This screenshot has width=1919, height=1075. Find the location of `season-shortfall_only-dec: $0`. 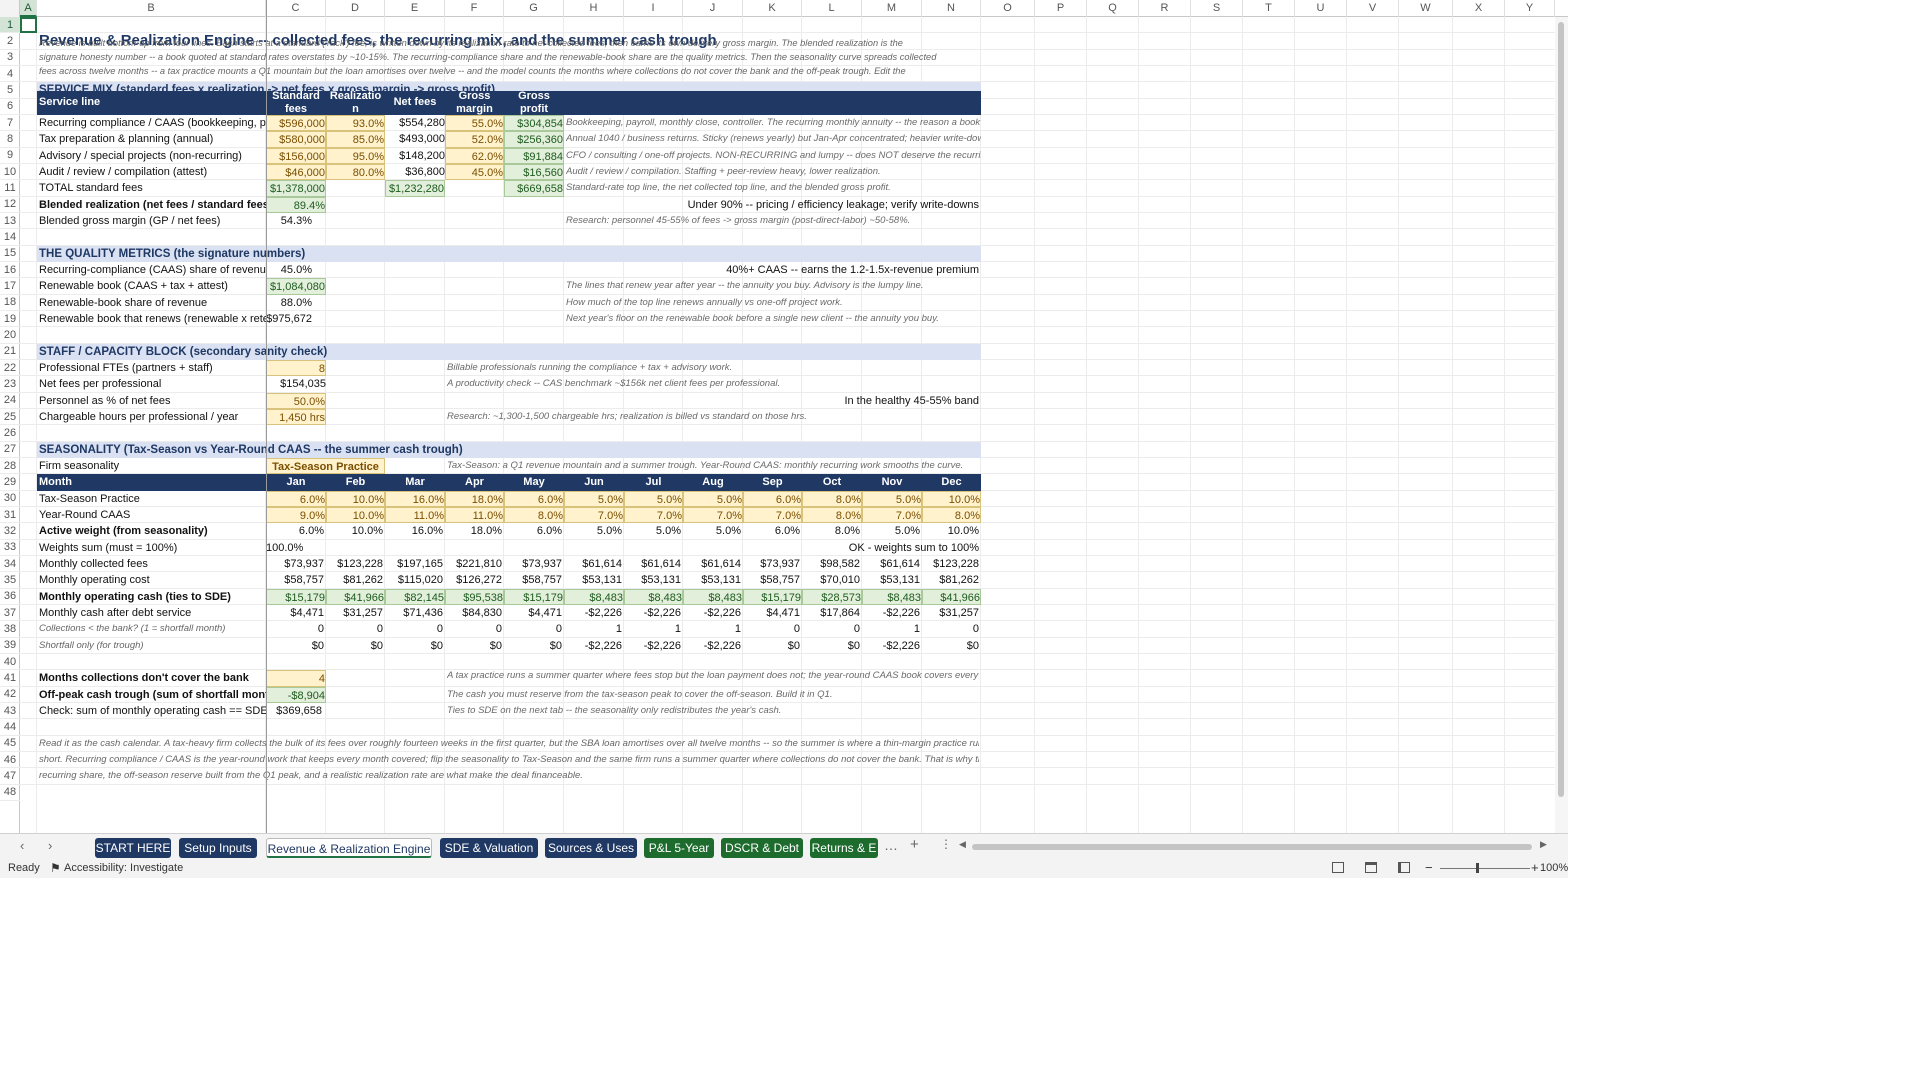

season-shortfall_only-dec: $0 is located at coordinates (972, 645).